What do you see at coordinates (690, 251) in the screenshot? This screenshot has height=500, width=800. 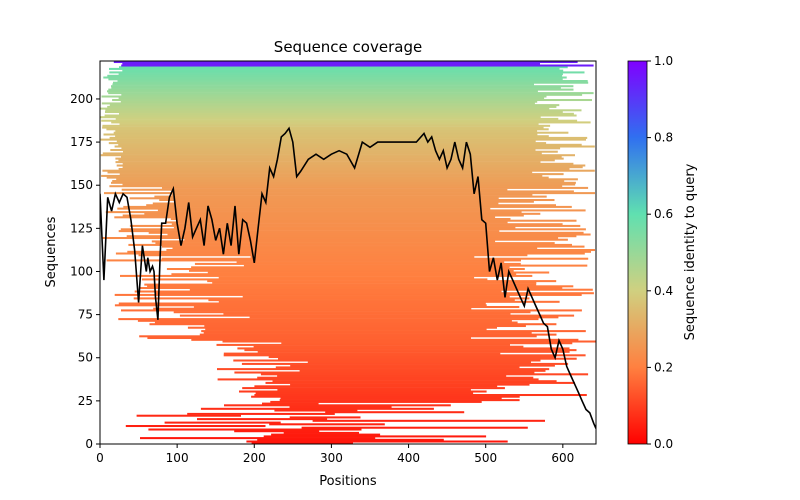 I see `colorbar-label: Sequence identity to query` at bounding box center [690, 251].